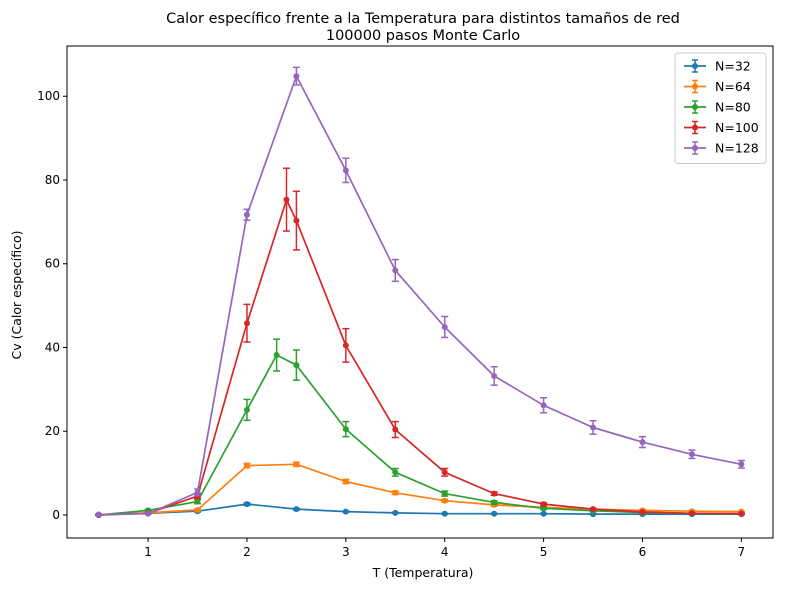 Image resolution: width=790 pixels, height=589 pixels. Describe the element at coordinates (247, 552) in the screenshot. I see `x-tick-label: 2` at that location.